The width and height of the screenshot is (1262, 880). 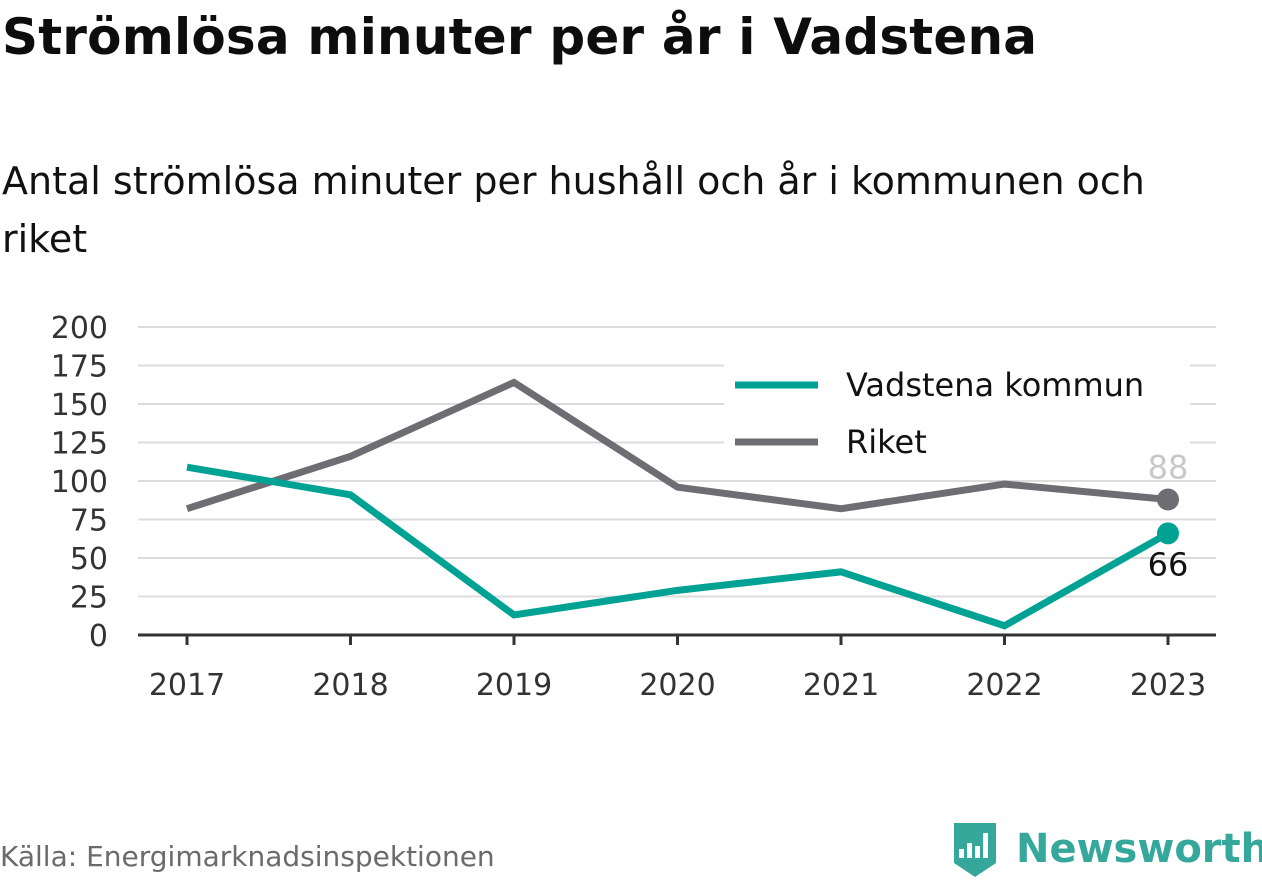 What do you see at coordinates (514, 685) in the screenshot?
I see `x-tick-label: 2019` at bounding box center [514, 685].